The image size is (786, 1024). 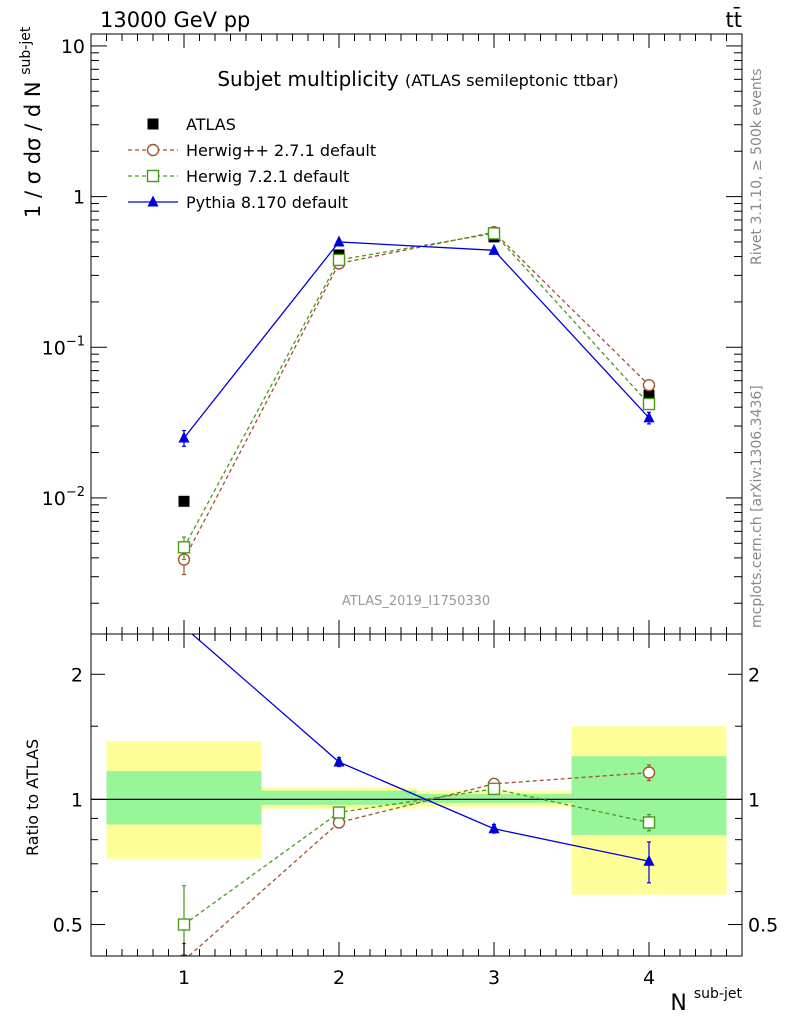 I want to click on ratio-y-tick-label: 1, so click(x=77, y=800).